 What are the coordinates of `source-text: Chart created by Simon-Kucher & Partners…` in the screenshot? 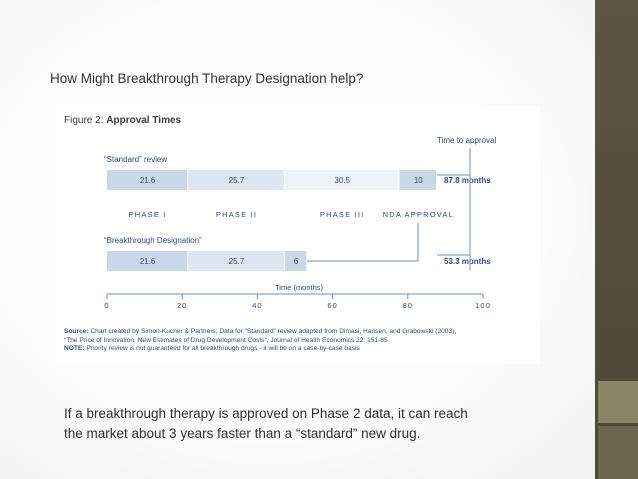 It's located at (272, 331).